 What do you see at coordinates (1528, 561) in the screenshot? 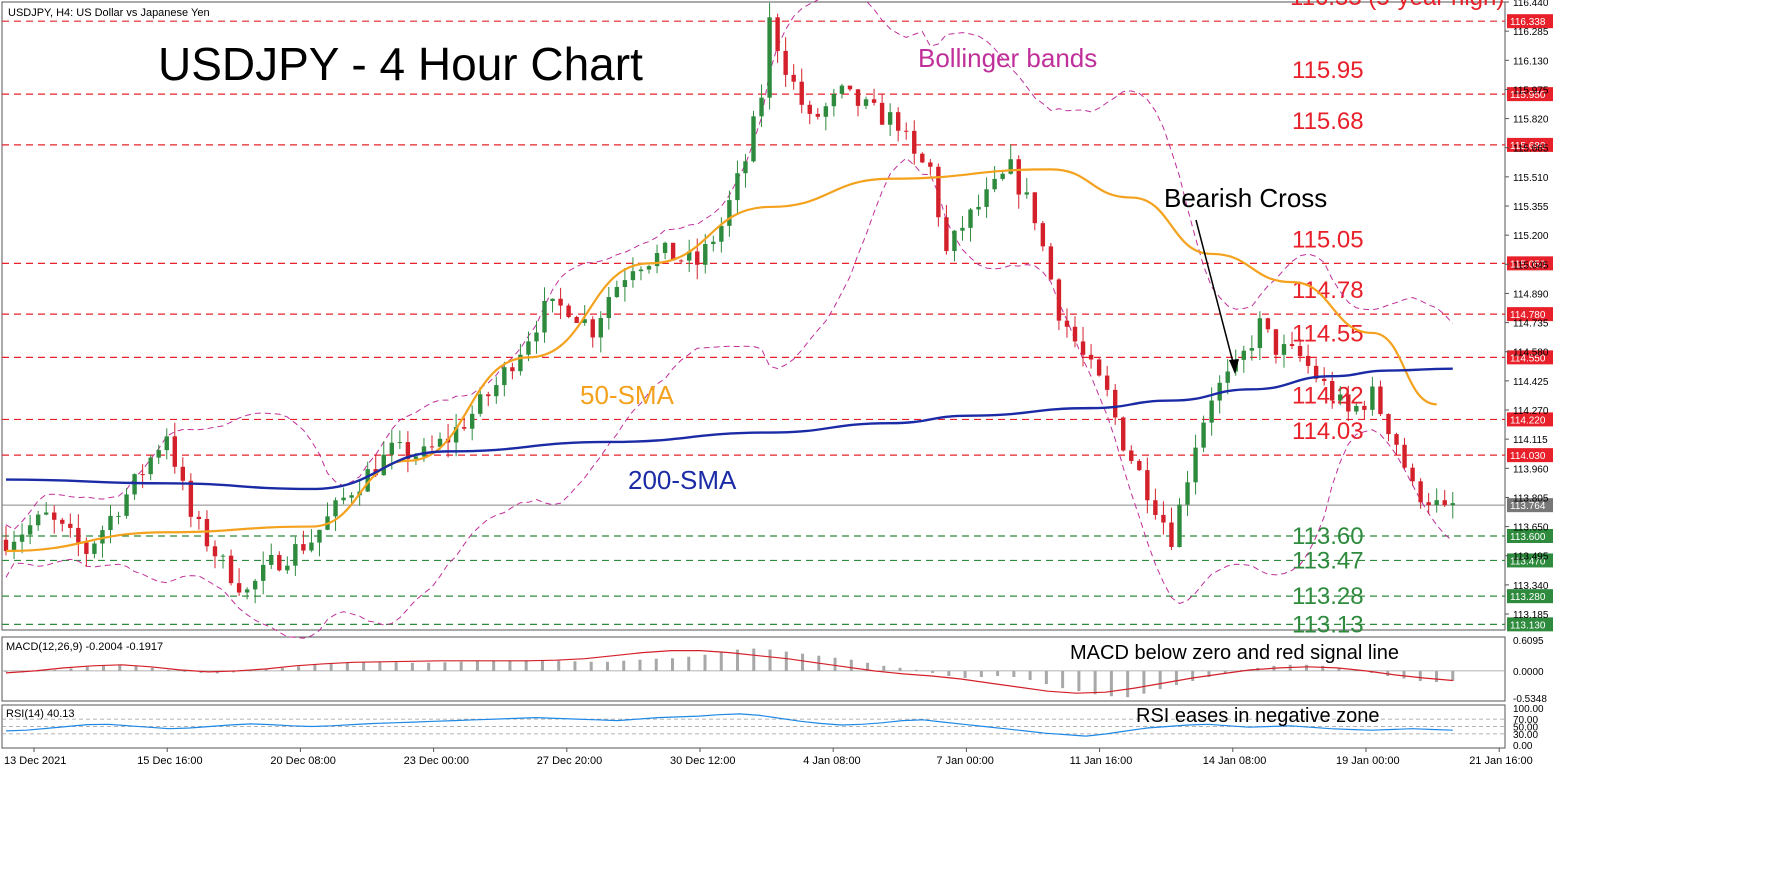
I see `price-tag-label: 113.470` at bounding box center [1528, 561].